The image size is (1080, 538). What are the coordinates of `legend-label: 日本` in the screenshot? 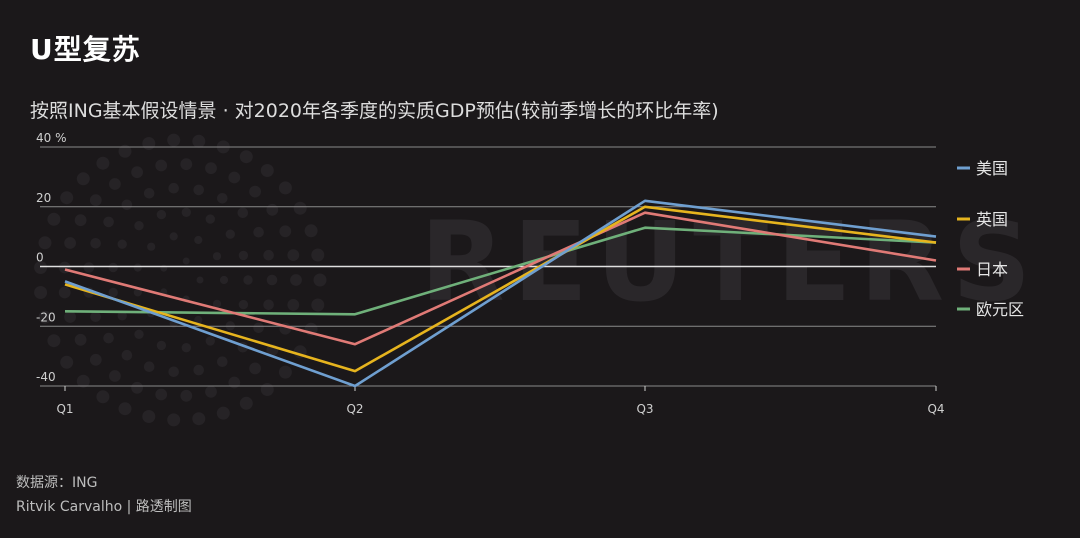 It's located at (992, 269).